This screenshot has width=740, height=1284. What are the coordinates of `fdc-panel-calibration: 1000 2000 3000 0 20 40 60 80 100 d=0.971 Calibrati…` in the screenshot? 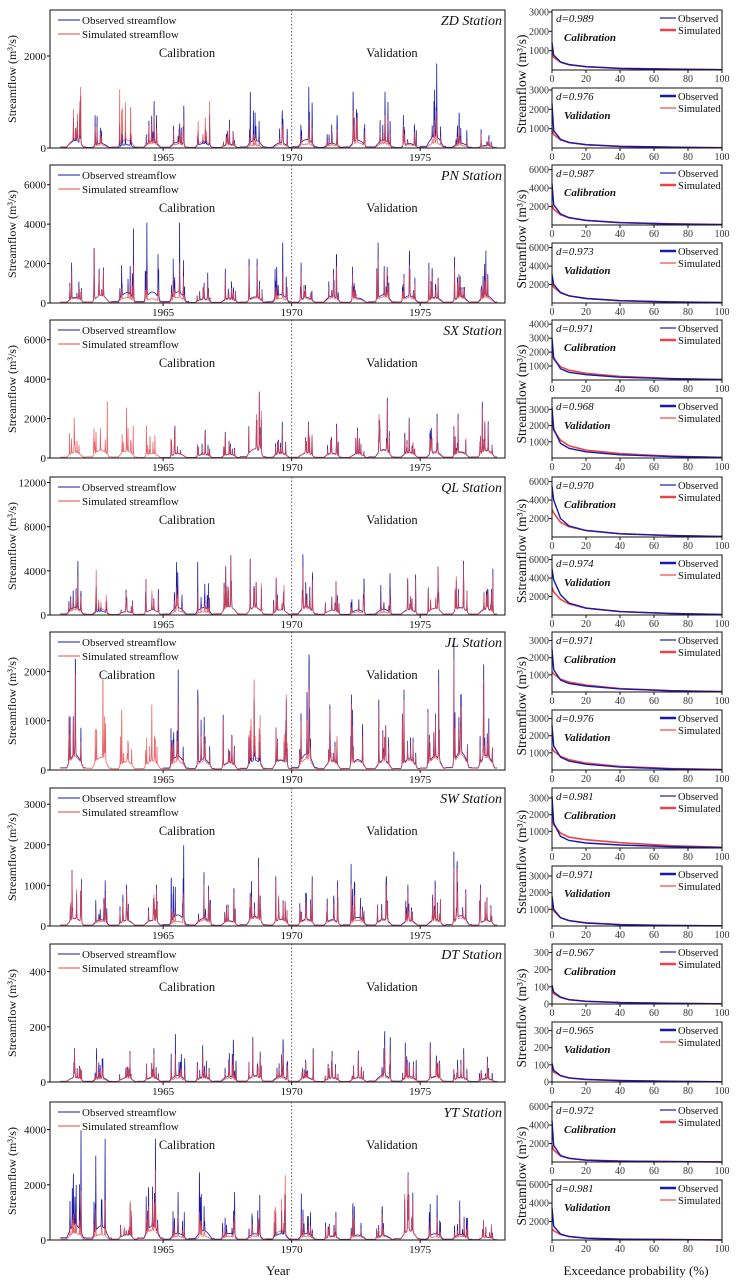 It's located at (629, 669).